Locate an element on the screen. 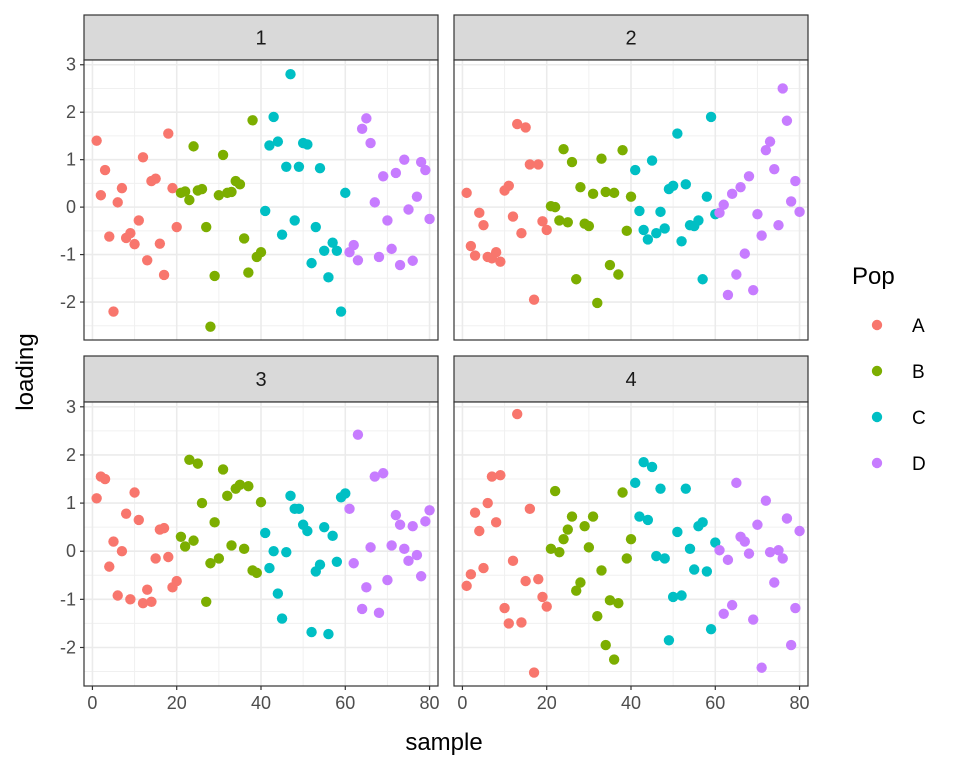  legend-key-C is located at coordinates (877, 417).